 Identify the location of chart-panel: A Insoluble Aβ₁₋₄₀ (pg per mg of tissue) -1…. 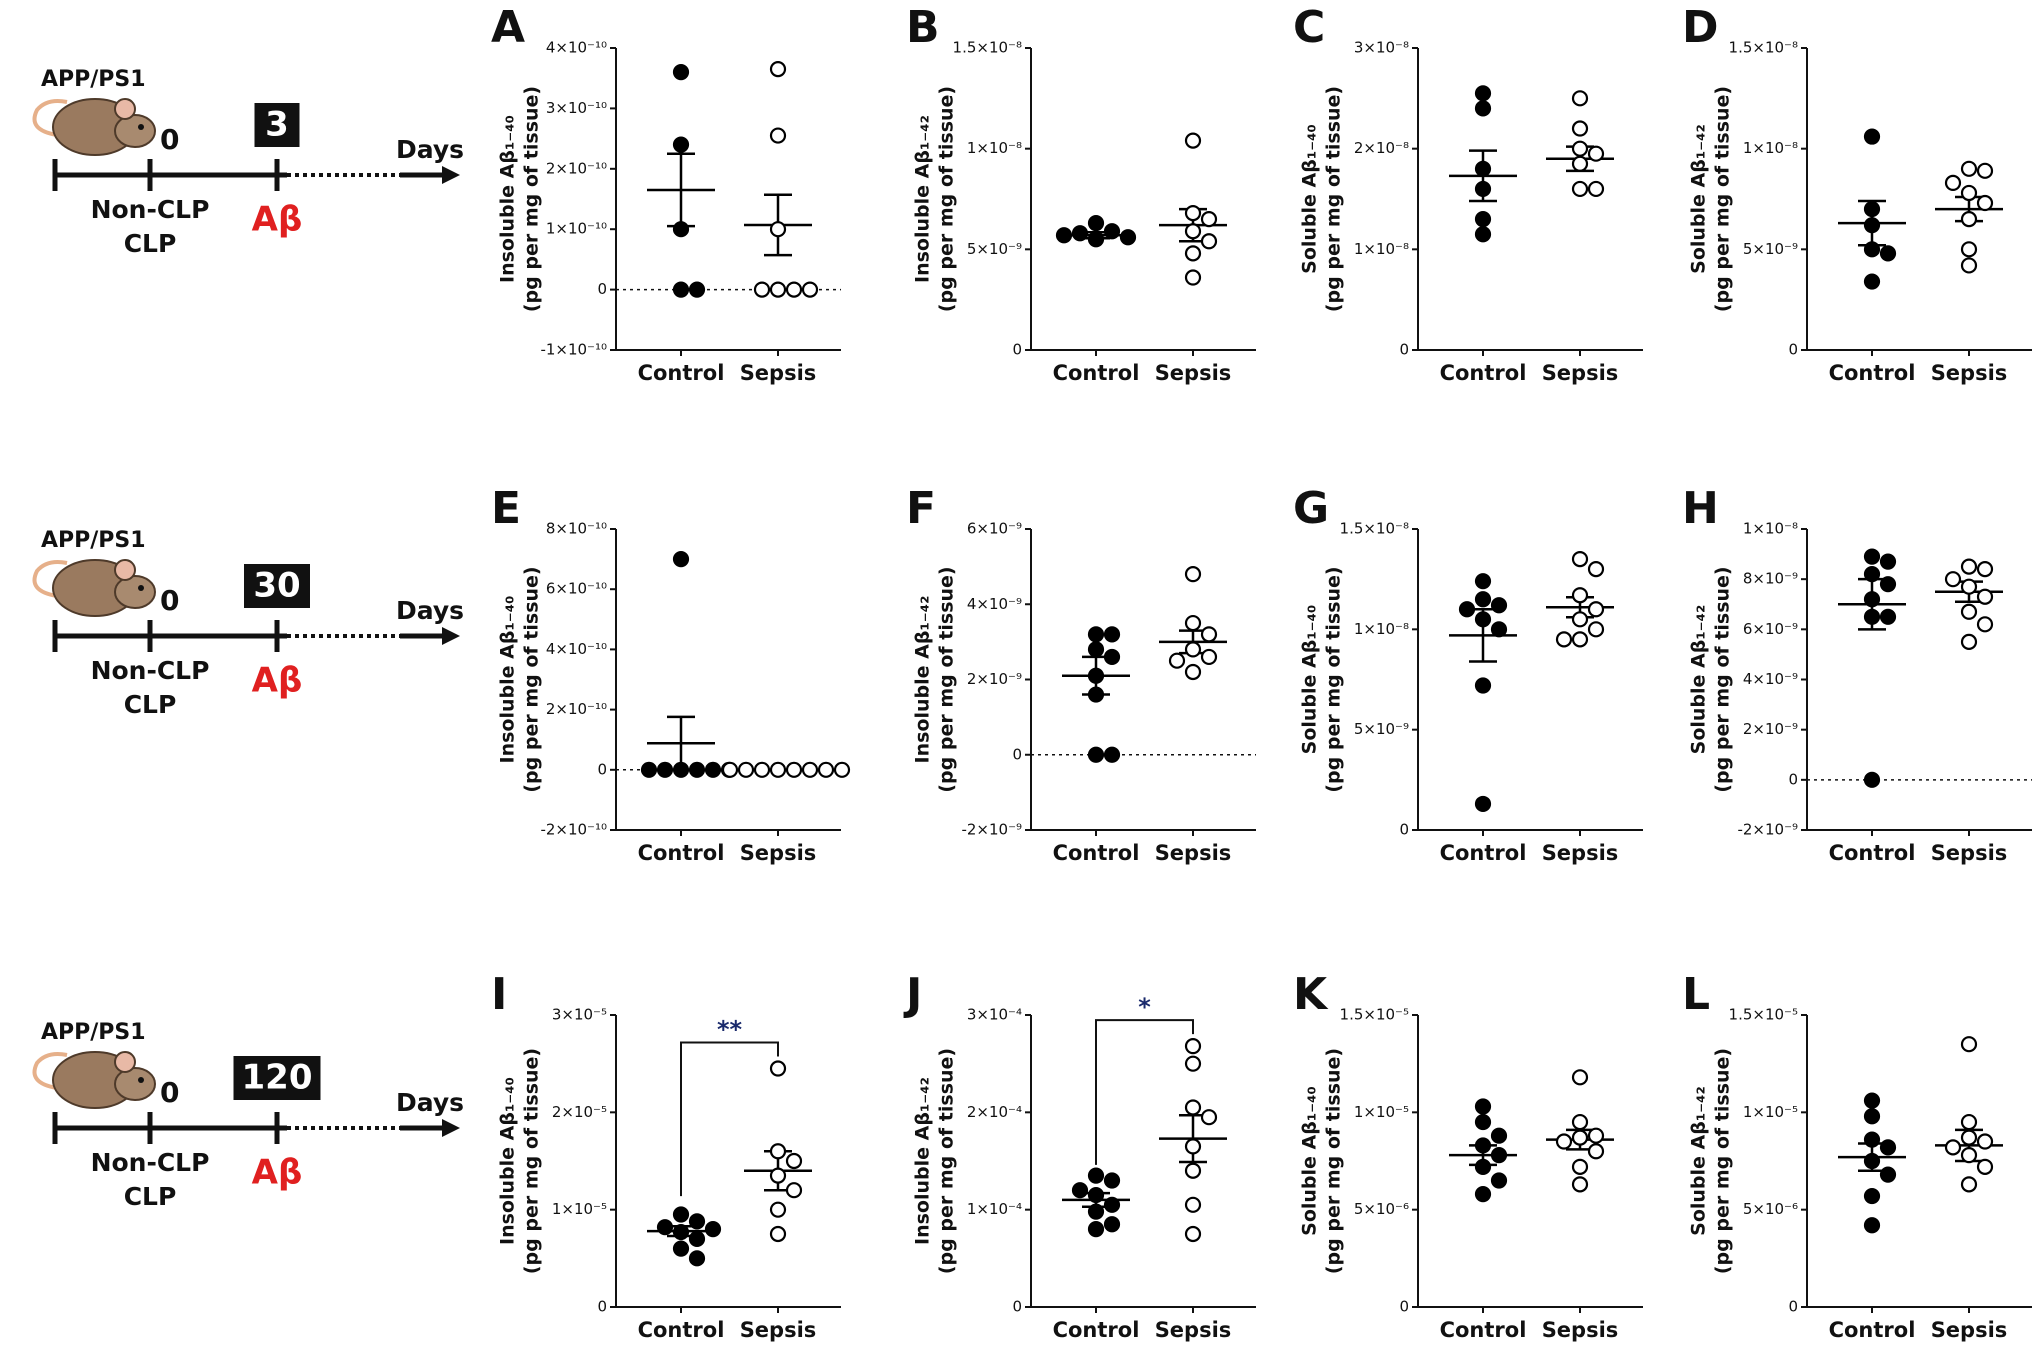
(666, 193).